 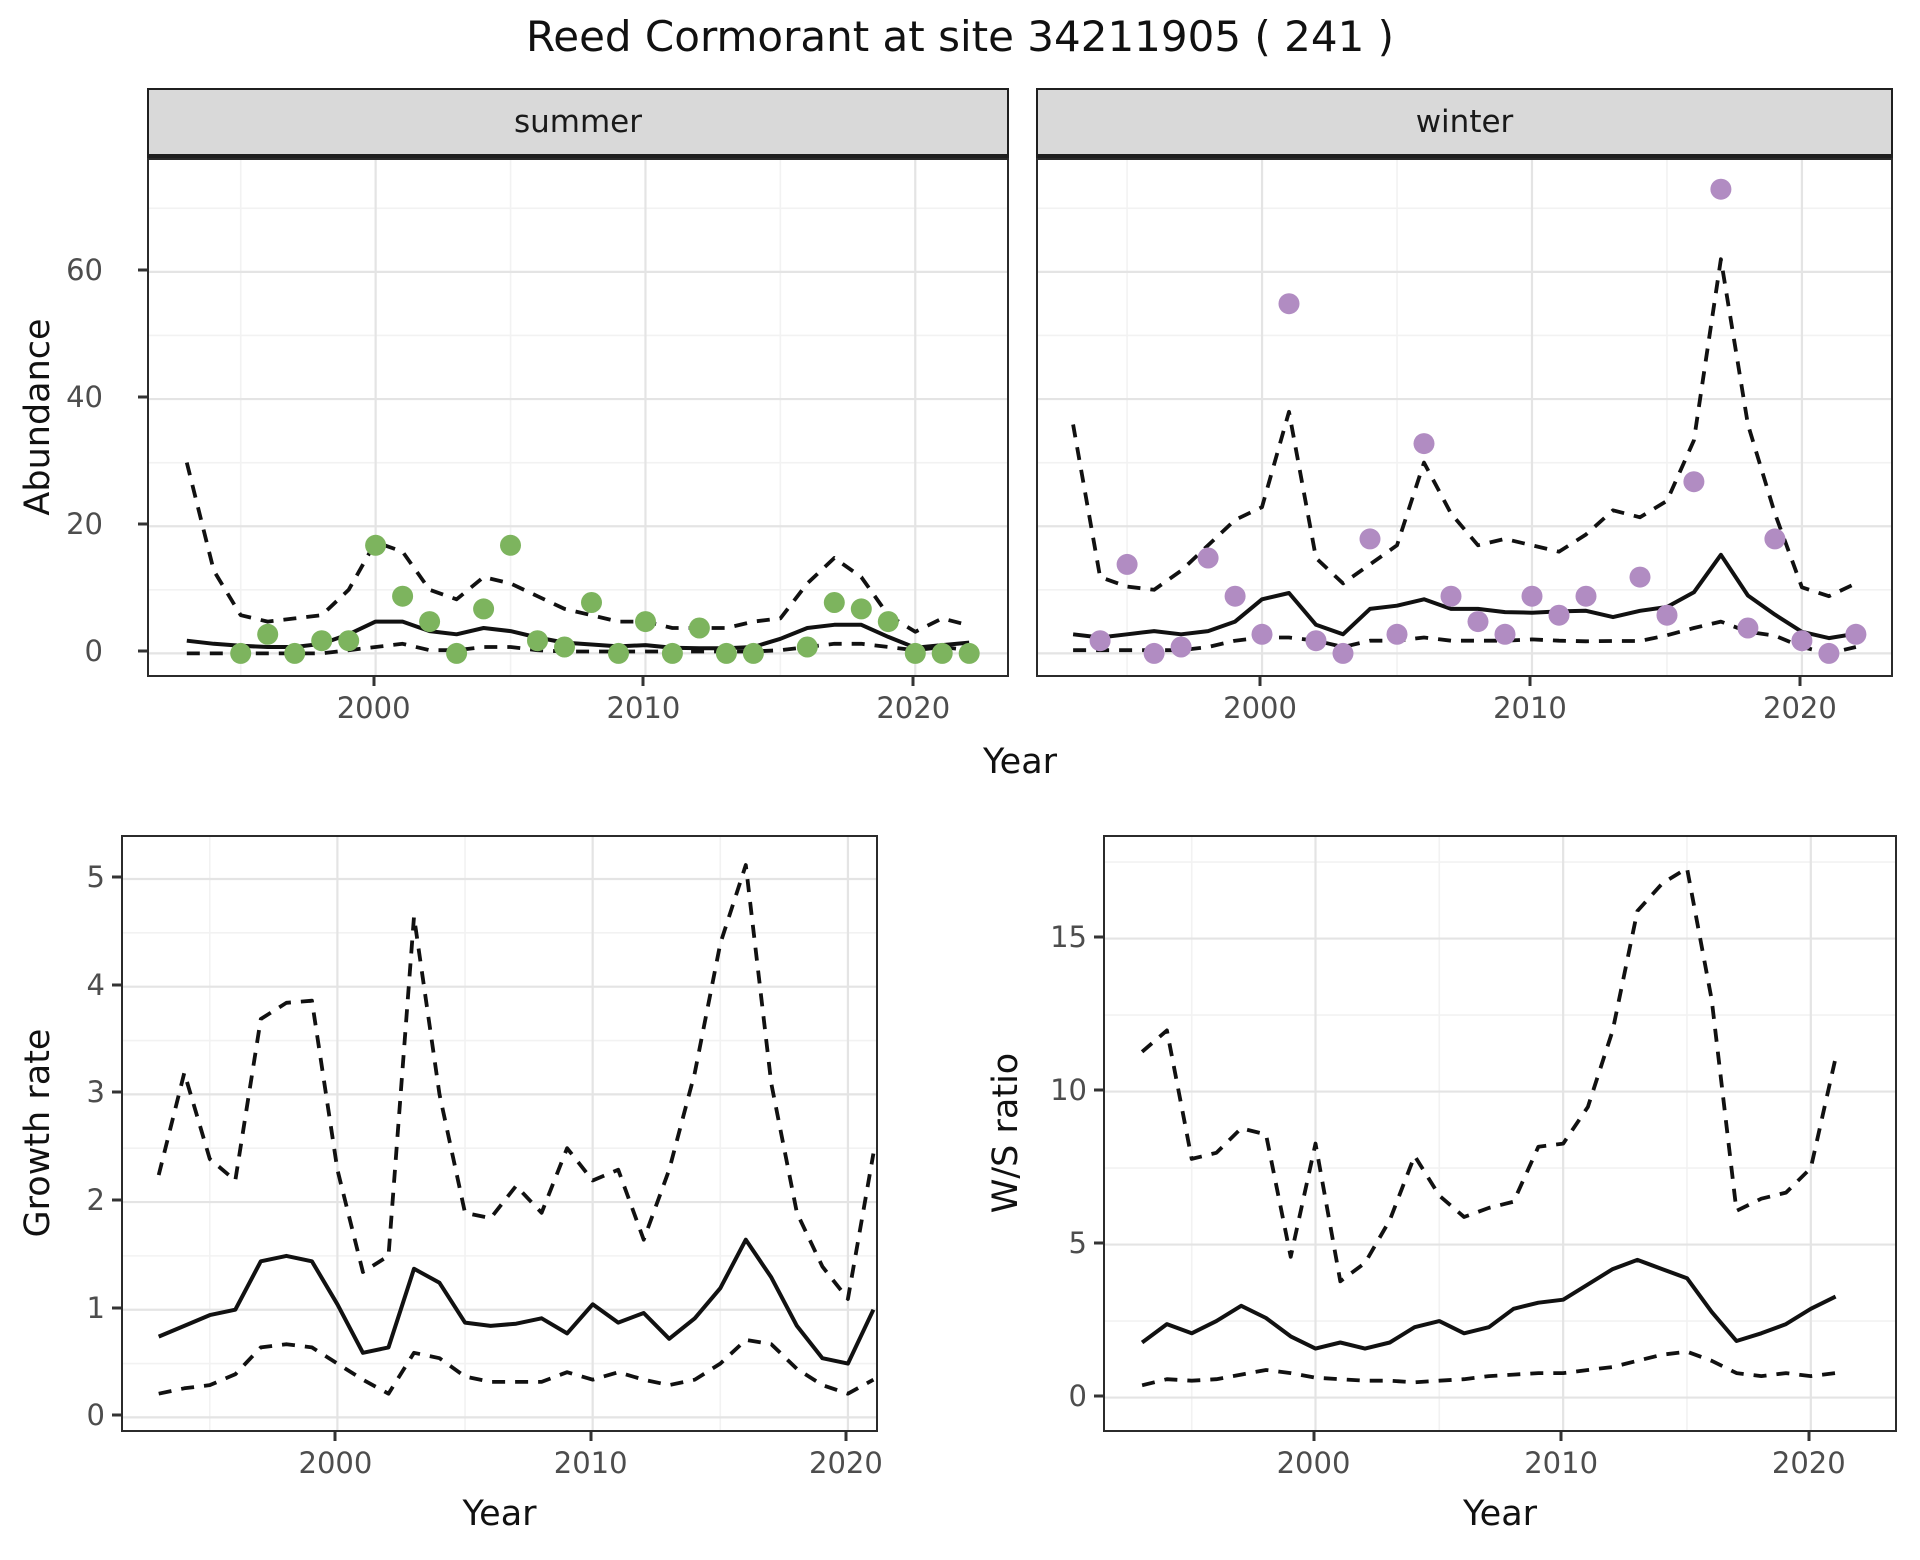 I want to click on abundance-winter-canvas, so click(x=1464, y=417).